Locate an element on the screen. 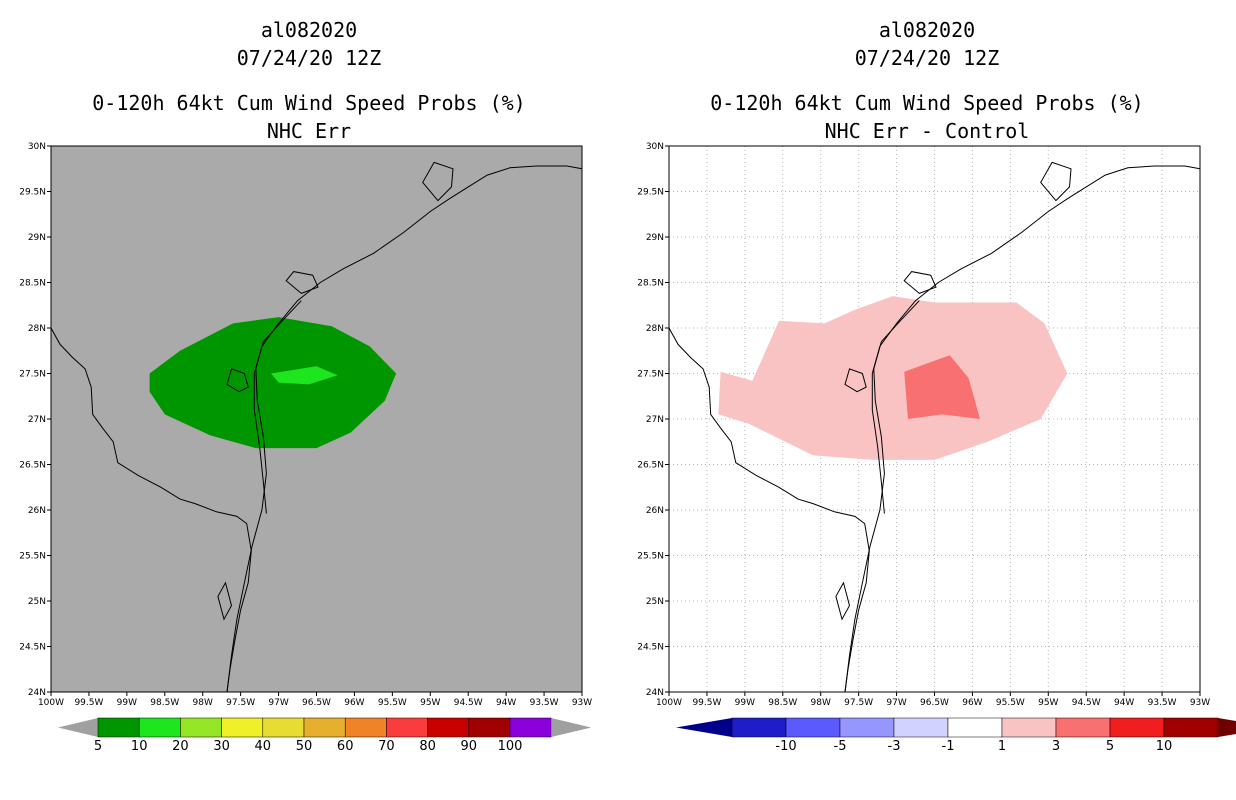 This screenshot has height=800, width=1236. colorbar-label: 30 is located at coordinates (221, 746).